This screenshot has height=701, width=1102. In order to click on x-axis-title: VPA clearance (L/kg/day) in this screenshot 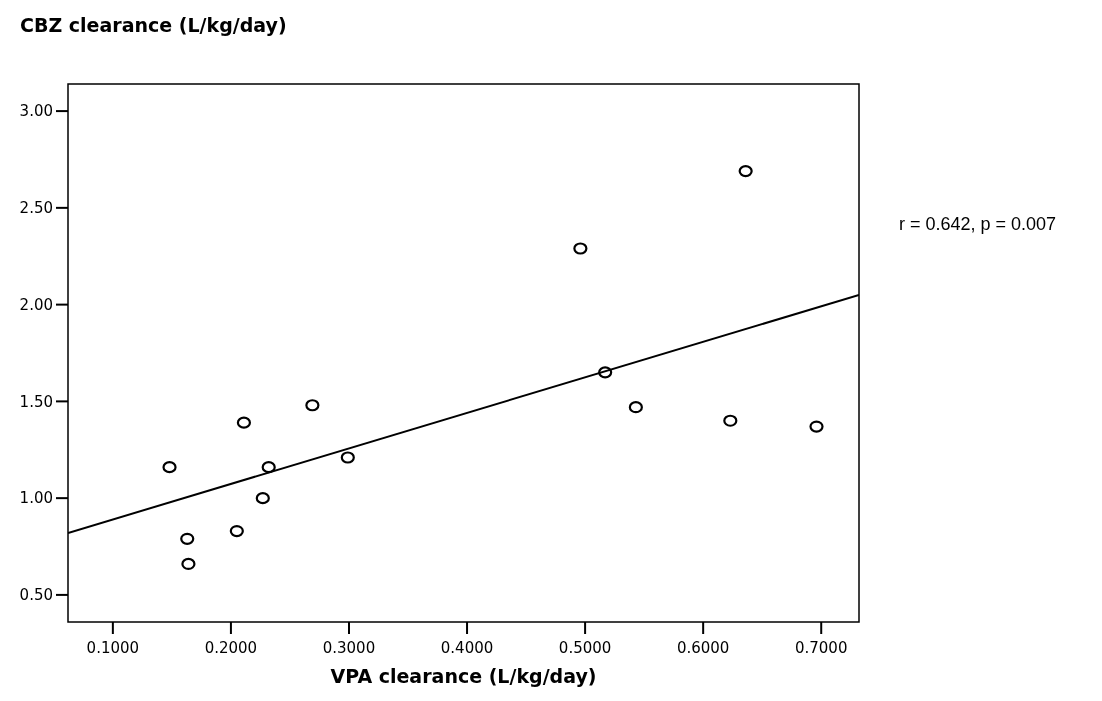, I will do `click(463, 676)`.